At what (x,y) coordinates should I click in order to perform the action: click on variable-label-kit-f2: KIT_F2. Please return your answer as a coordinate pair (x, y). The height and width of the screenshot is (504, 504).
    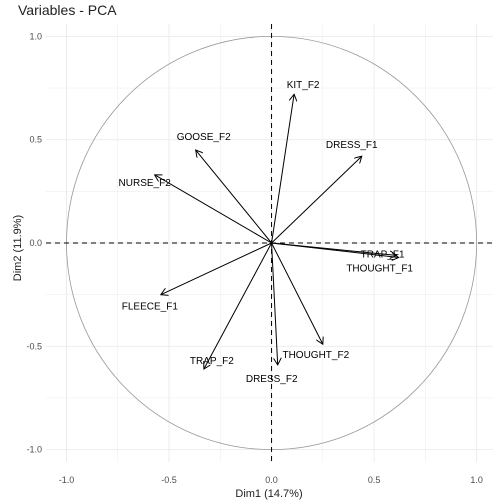
    Looking at the image, I should click on (303, 85).